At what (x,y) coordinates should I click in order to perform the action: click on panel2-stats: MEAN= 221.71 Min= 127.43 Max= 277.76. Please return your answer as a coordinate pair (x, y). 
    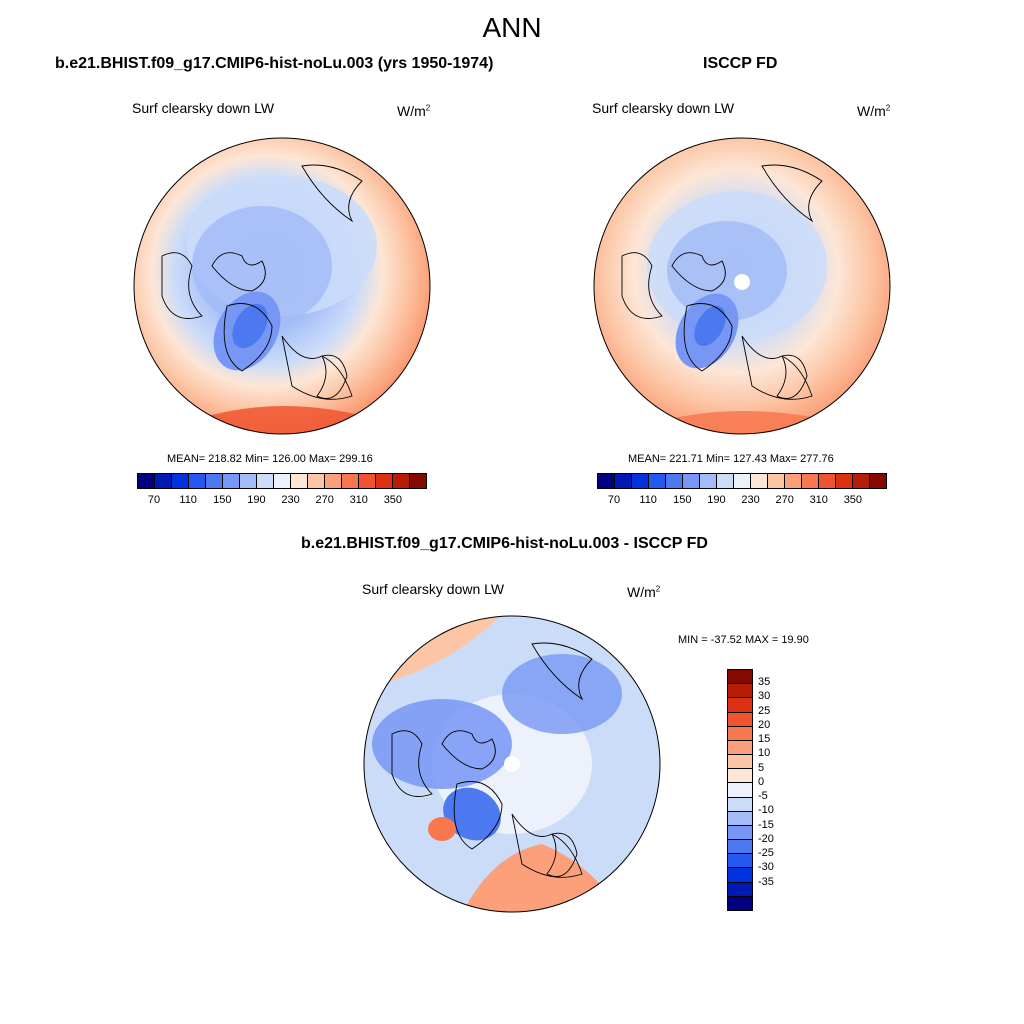
    Looking at the image, I should click on (731, 459).